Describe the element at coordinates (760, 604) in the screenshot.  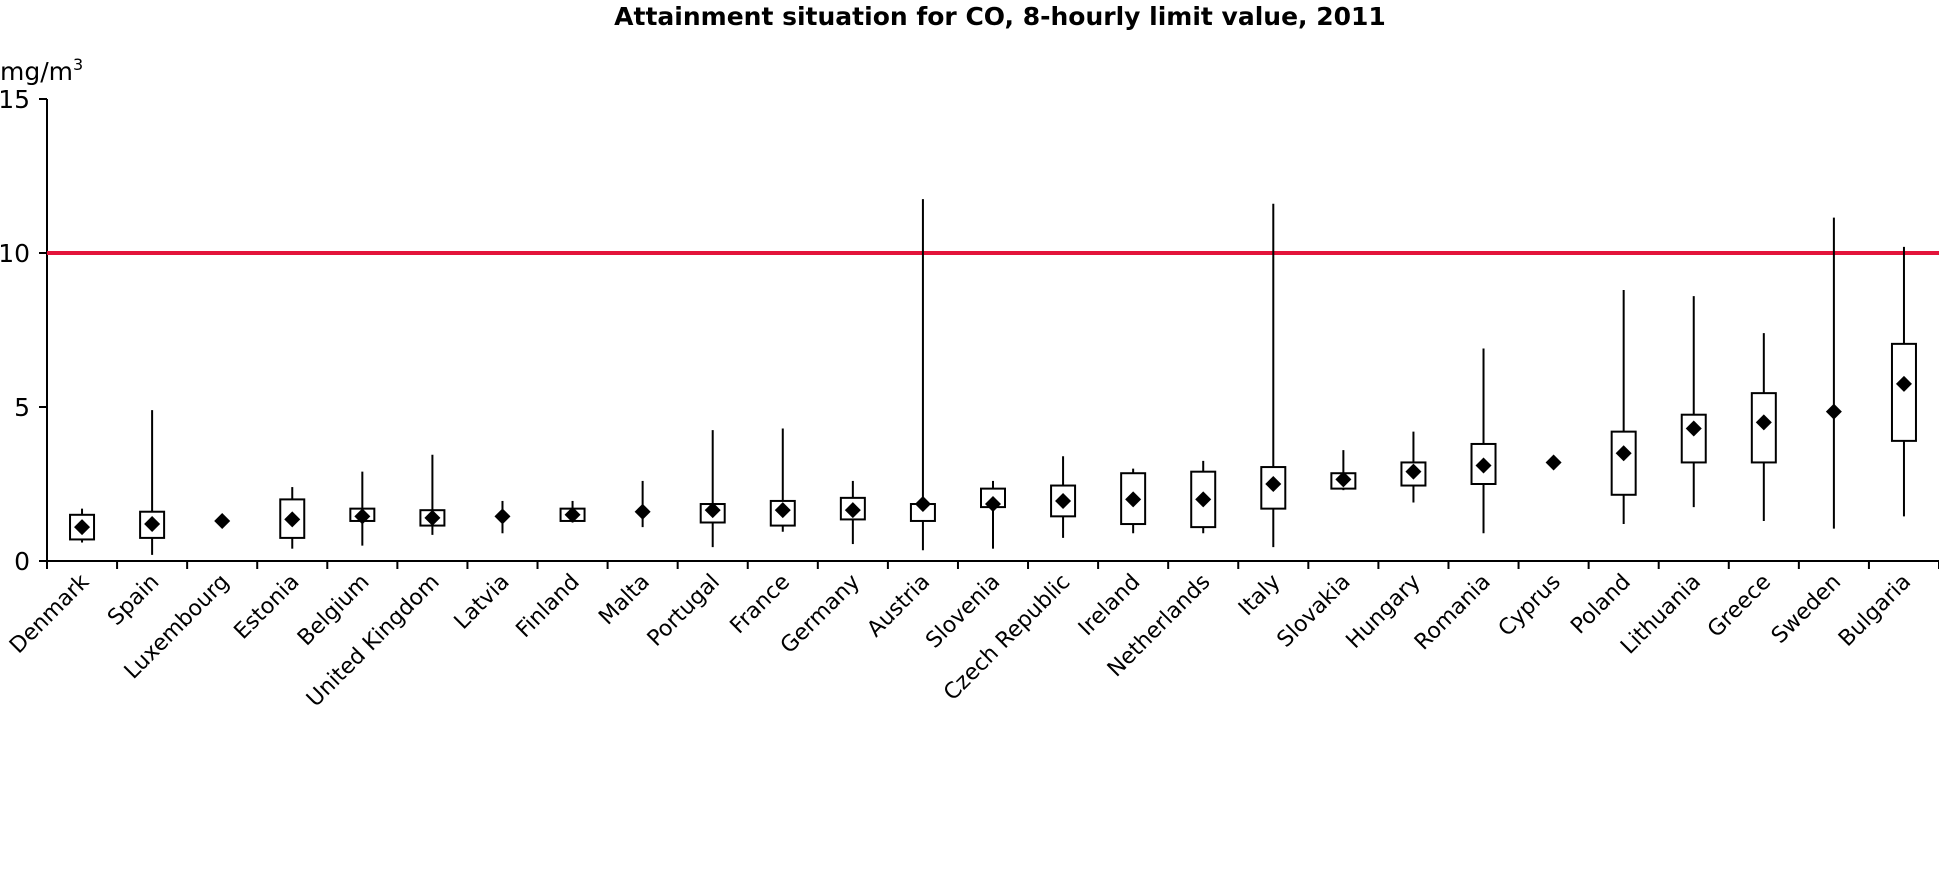
I see `x-tick-label: France` at that location.